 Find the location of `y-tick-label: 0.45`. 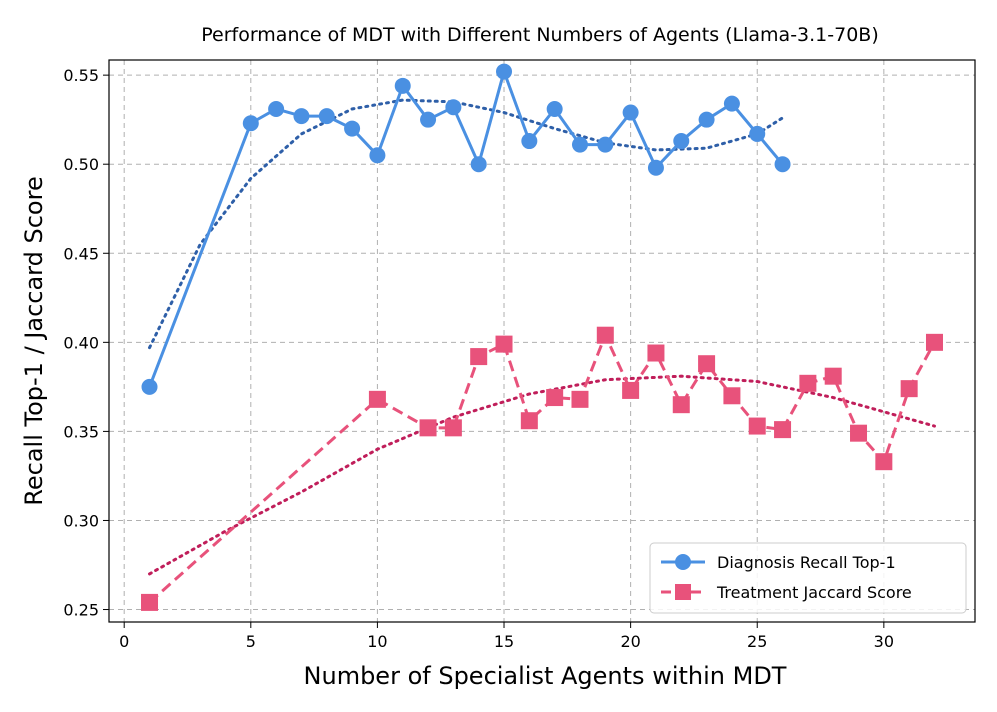

y-tick-label: 0.45 is located at coordinates (81, 253).